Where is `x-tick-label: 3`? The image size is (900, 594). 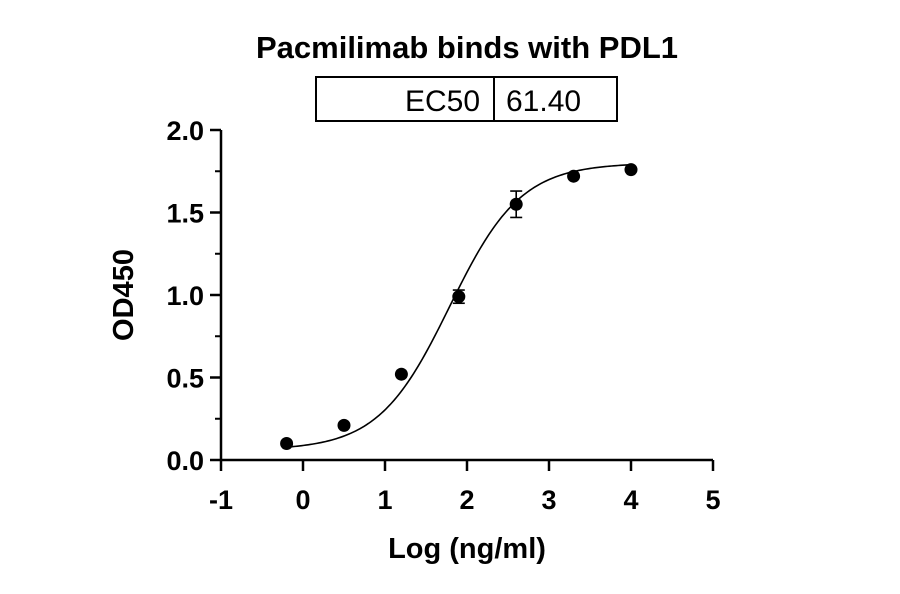 x-tick-label: 3 is located at coordinates (548, 500).